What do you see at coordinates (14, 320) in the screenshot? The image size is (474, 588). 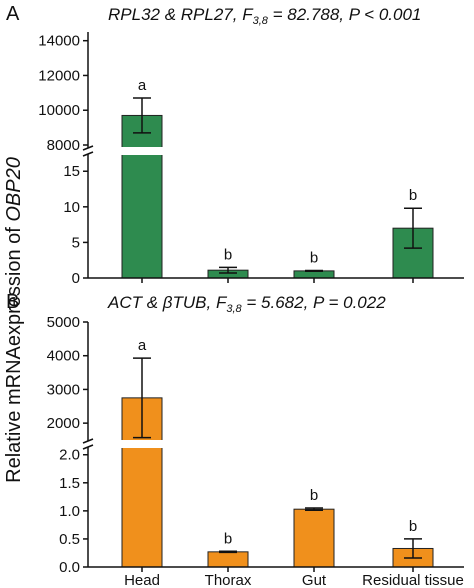 I see `y-axis-label: Relative mRNAexpression of OBP20` at bounding box center [14, 320].